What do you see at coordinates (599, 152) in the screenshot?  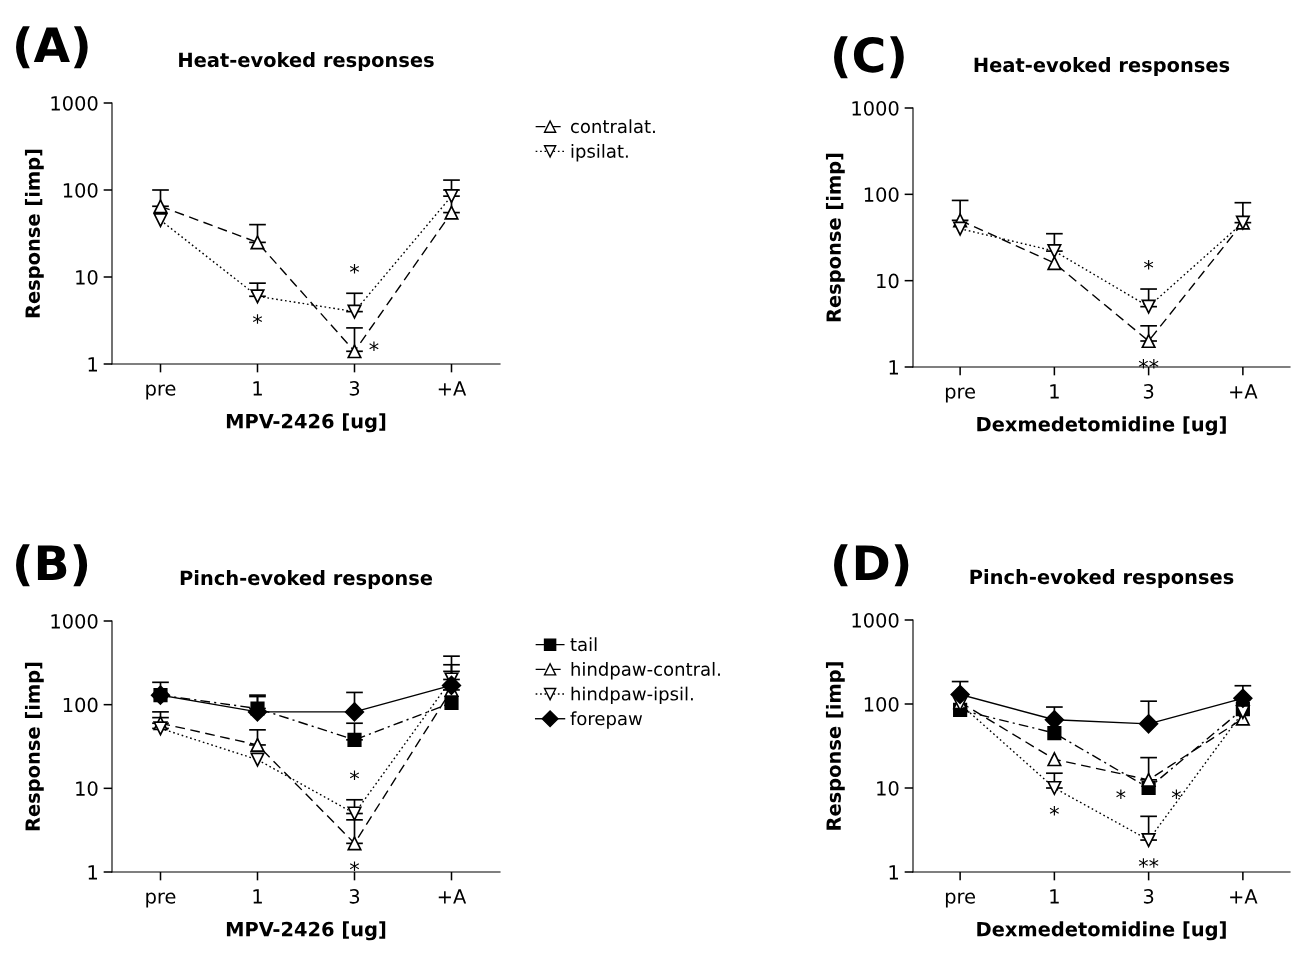 I see `legend-label: ipsilat.` at bounding box center [599, 152].